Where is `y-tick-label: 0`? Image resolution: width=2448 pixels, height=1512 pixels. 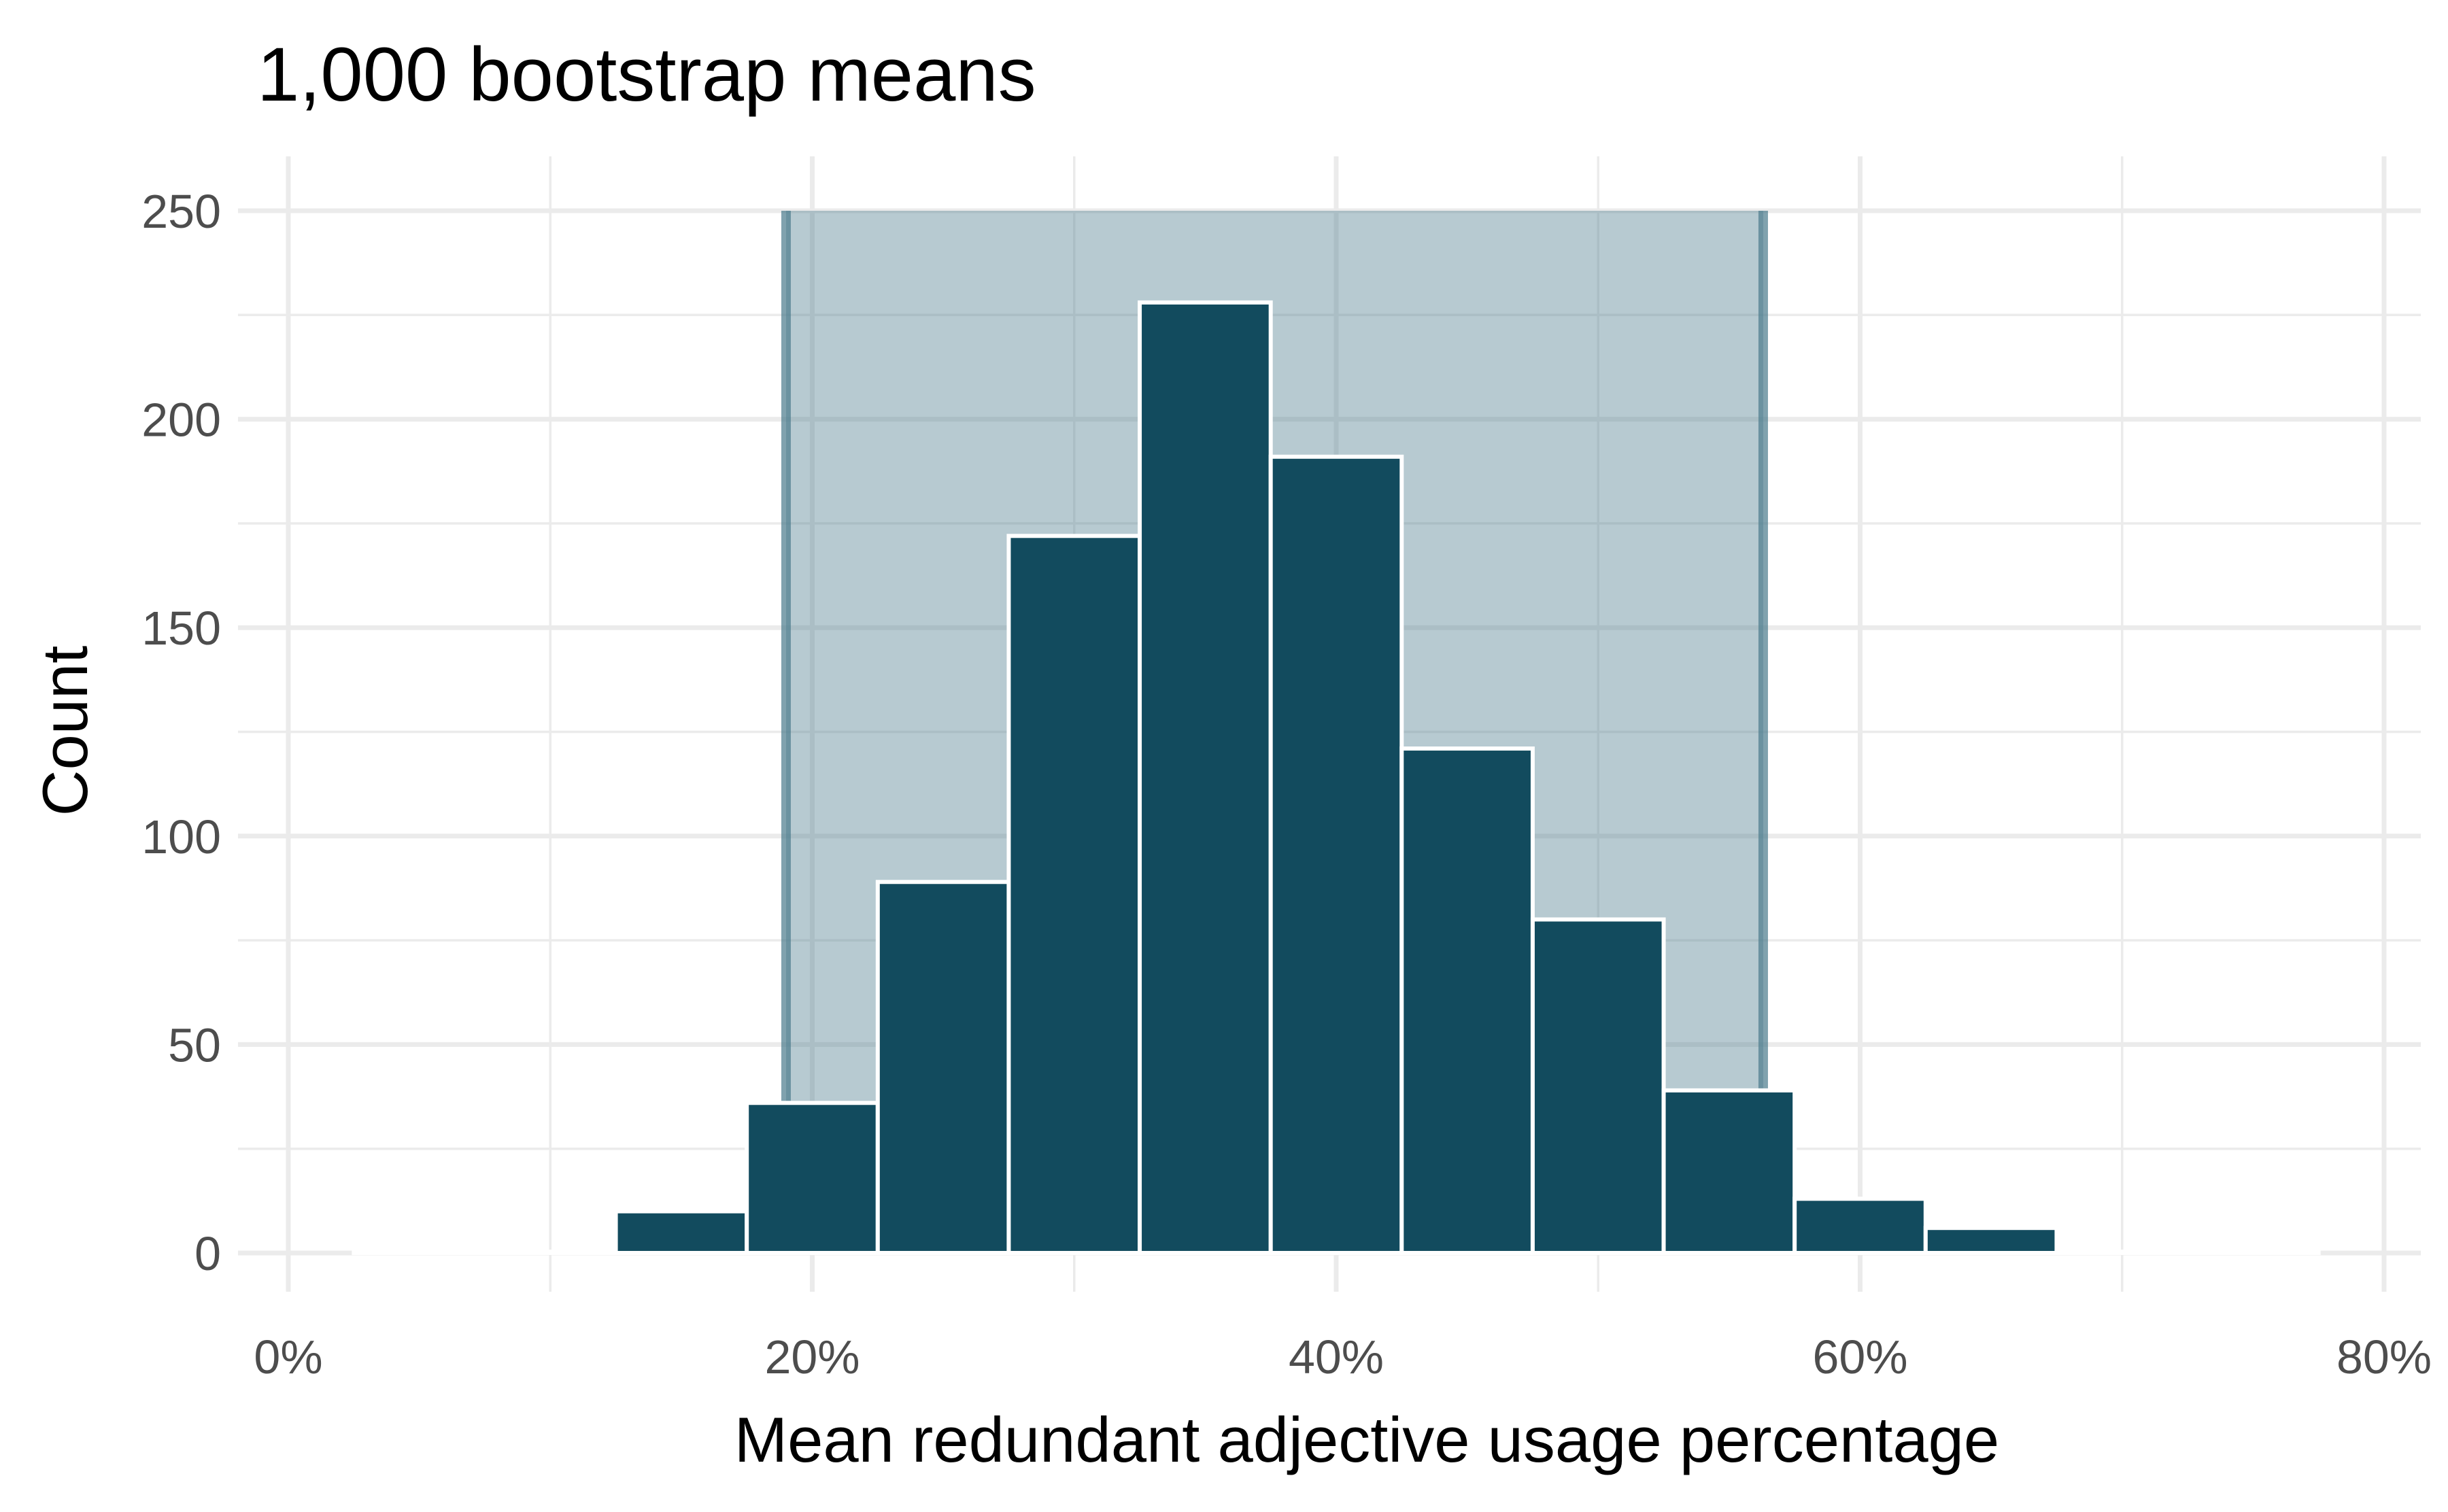 y-tick-label: 0 is located at coordinates (208, 1253).